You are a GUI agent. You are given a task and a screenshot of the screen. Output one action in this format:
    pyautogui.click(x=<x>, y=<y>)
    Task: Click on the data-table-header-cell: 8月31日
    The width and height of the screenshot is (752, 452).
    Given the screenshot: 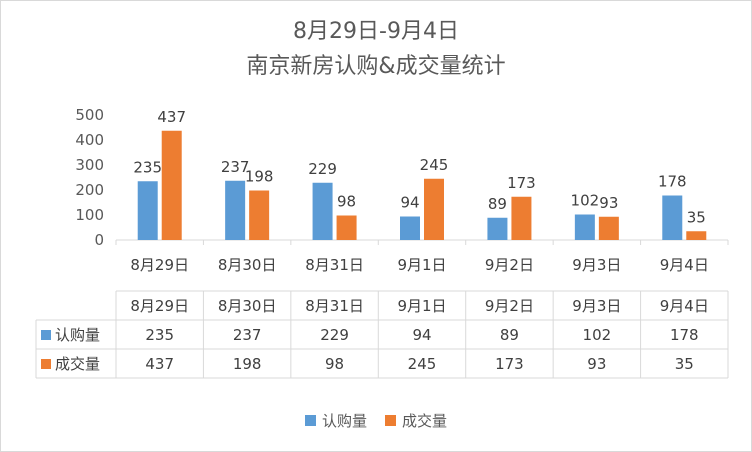 What is the action you would take?
    pyautogui.click(x=334, y=306)
    